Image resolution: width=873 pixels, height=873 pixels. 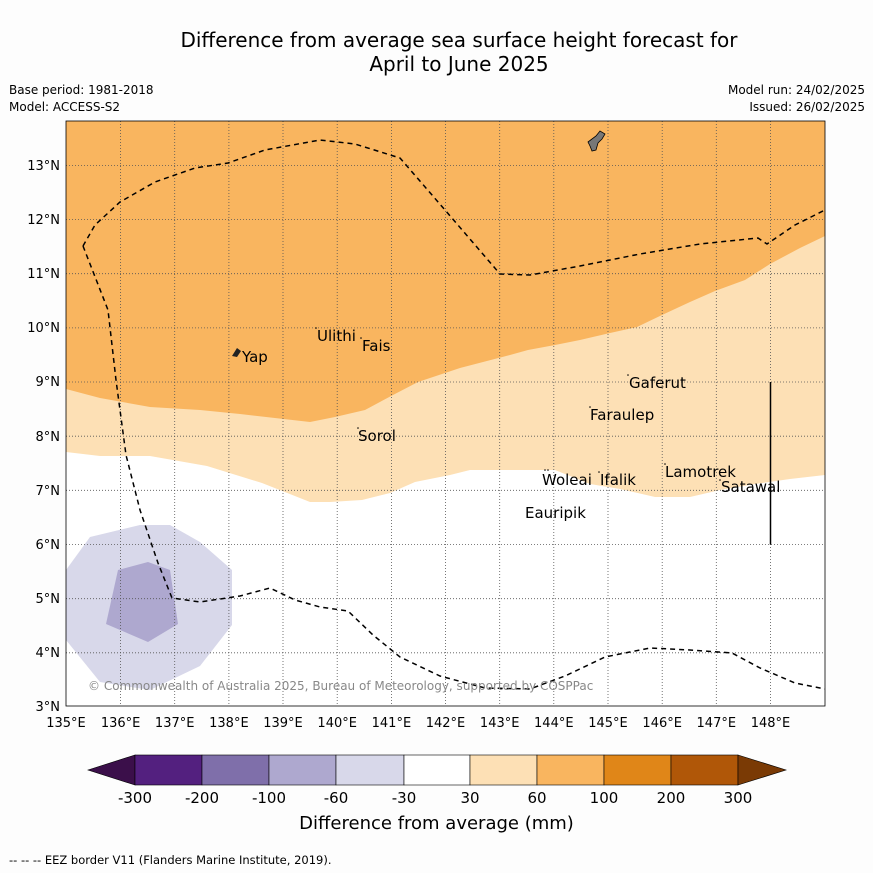 I want to click on y-tick-label: 5°N, so click(x=48, y=599).